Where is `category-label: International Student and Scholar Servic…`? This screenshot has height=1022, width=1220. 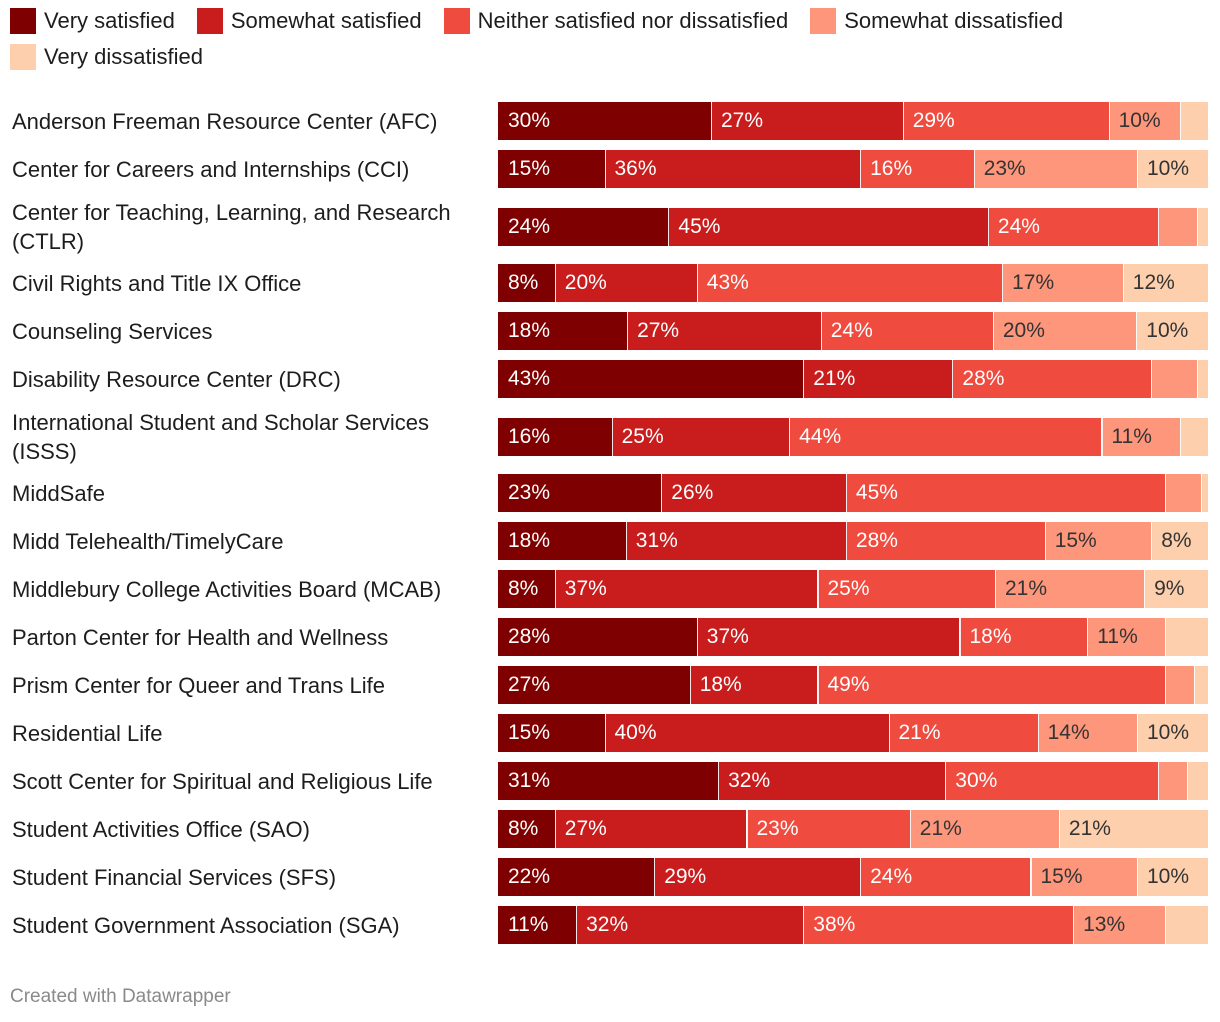
category-label: International Student and Scholar Servic… is located at coordinates (221, 437).